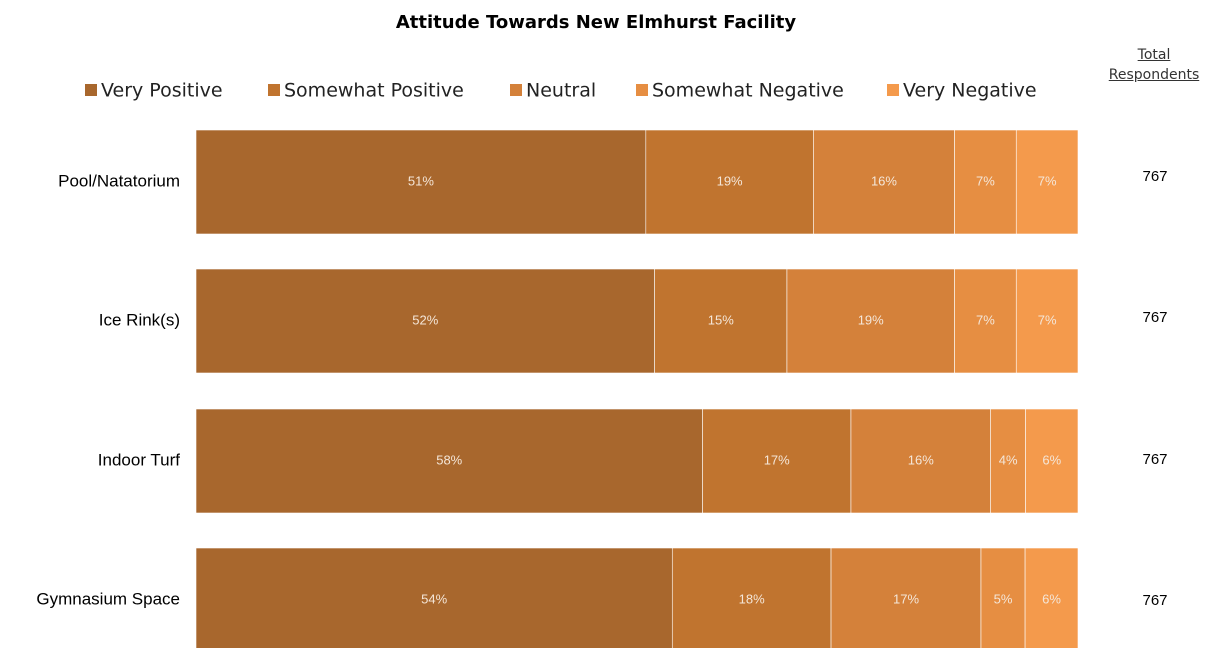  I want to click on data-label: 51%, so click(421, 180).